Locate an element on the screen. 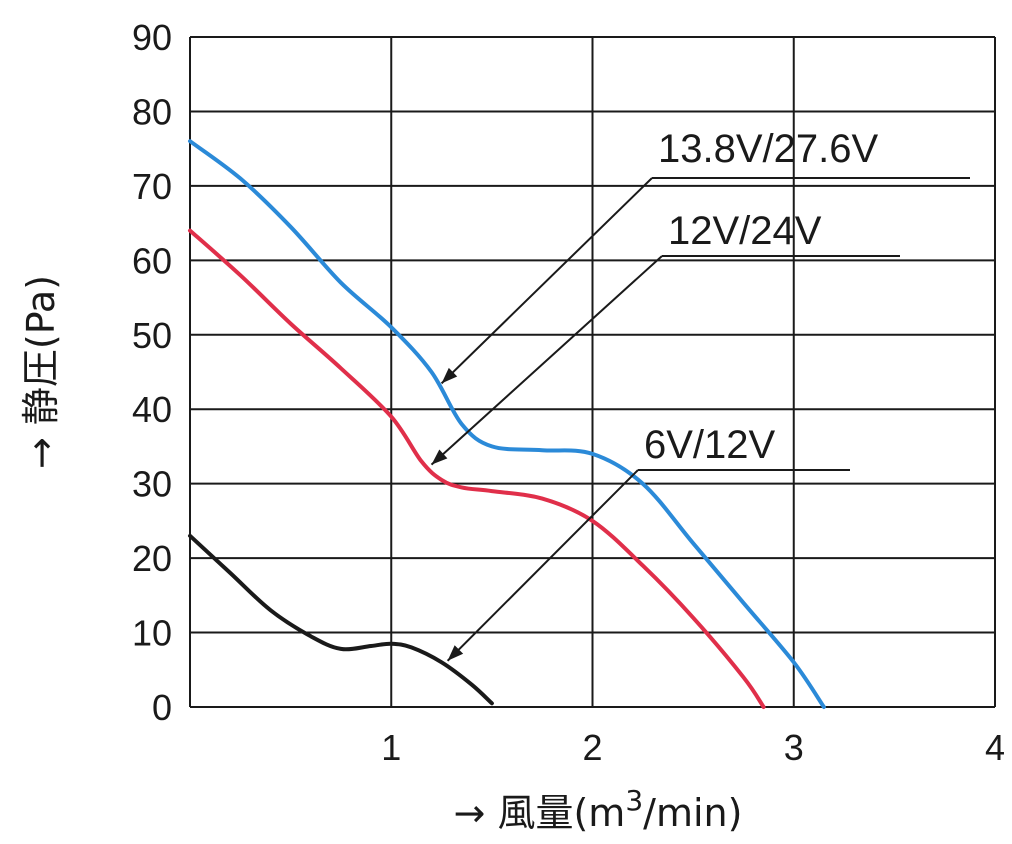 The image size is (1012, 844). x-tick-labels: 1 2 3 4 is located at coordinates (693, 747).